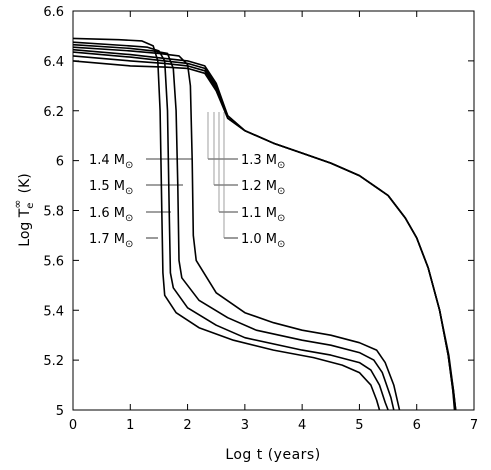 Image resolution: width=491 pixels, height=470 pixels. What do you see at coordinates (417, 425) in the screenshot?
I see `x-tick-label: 6` at bounding box center [417, 425].